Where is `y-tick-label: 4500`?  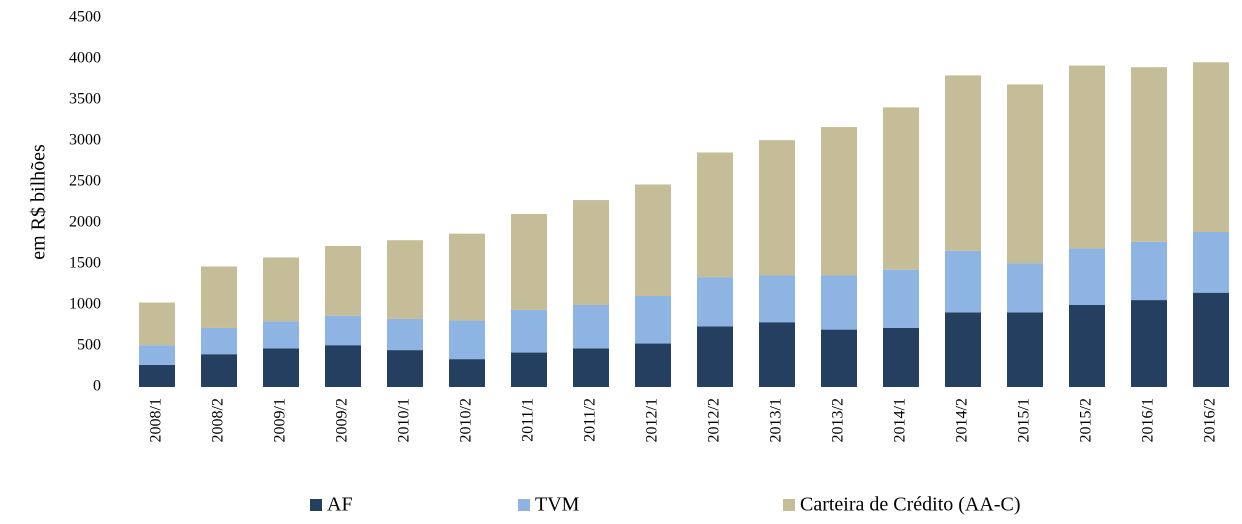 y-tick-label: 4500 is located at coordinates (85, 17).